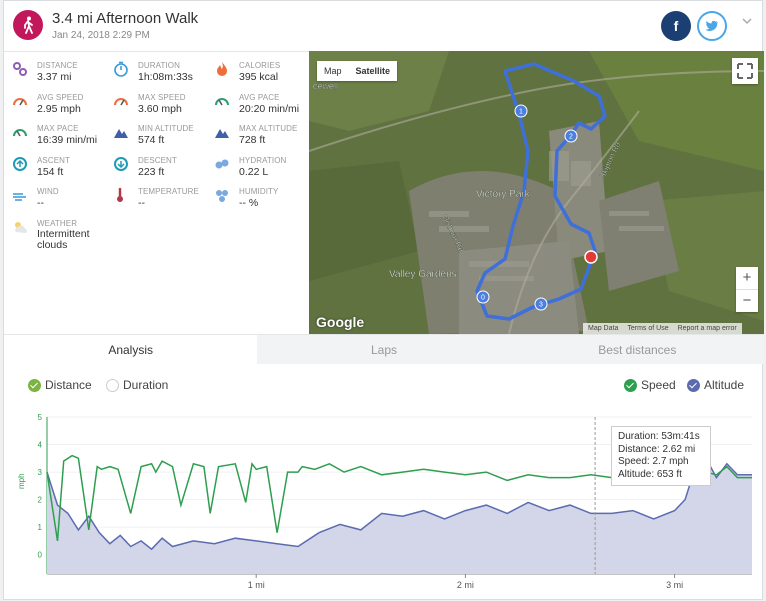  I want to click on stat-label: AVG PACE, so click(259, 97).